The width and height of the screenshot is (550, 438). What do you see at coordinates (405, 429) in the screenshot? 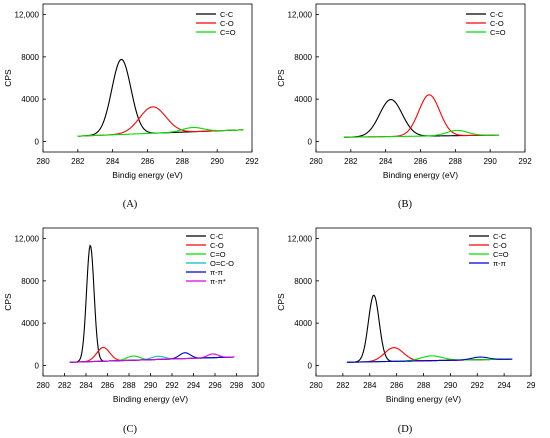
I see `panel-label: (D)` at bounding box center [405, 429].